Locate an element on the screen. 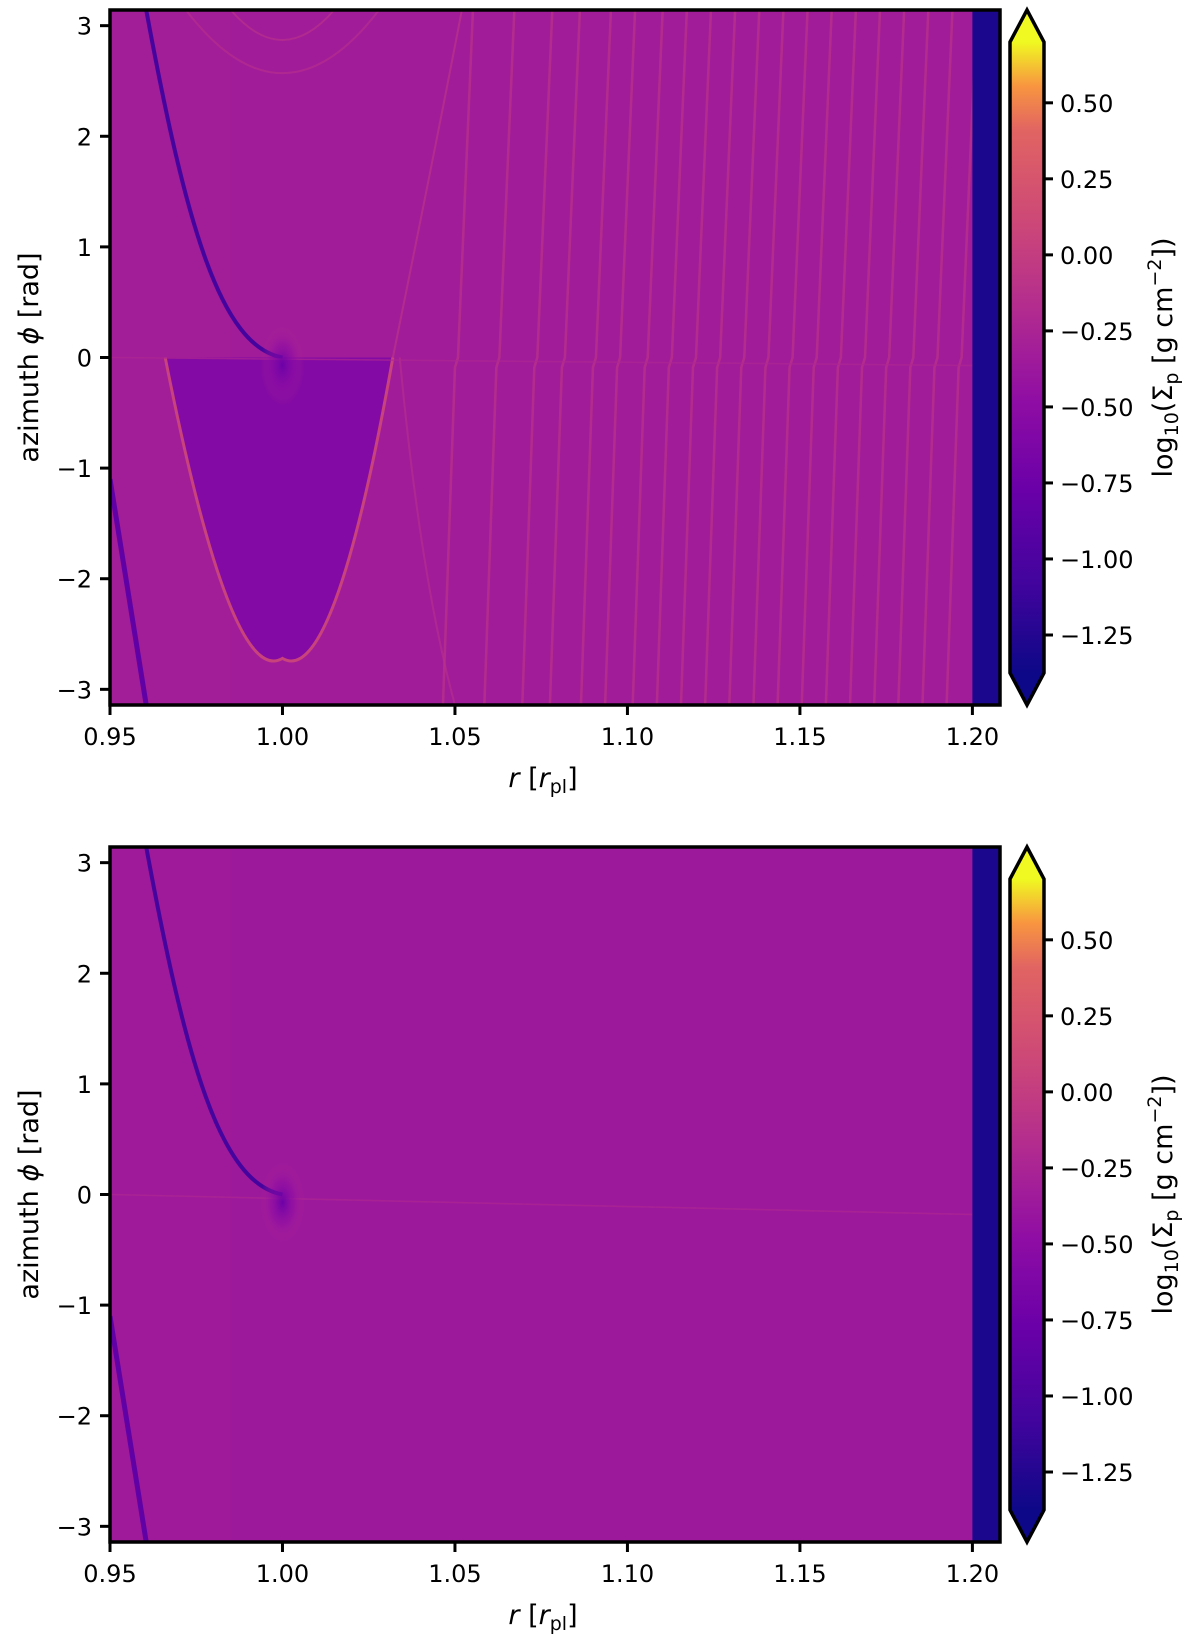  horseshoe-ring-top is located at coordinates (282, 42).